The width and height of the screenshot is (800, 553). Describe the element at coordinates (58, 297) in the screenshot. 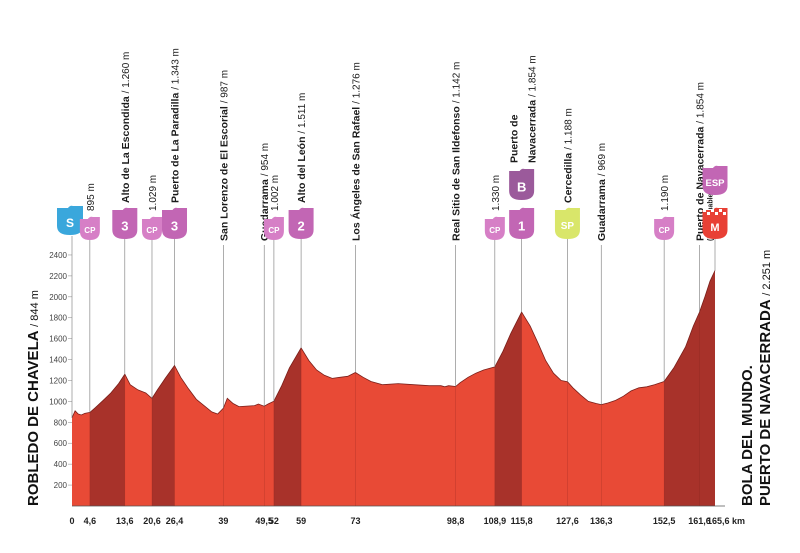

I see `y-tick-label: 2000` at that location.